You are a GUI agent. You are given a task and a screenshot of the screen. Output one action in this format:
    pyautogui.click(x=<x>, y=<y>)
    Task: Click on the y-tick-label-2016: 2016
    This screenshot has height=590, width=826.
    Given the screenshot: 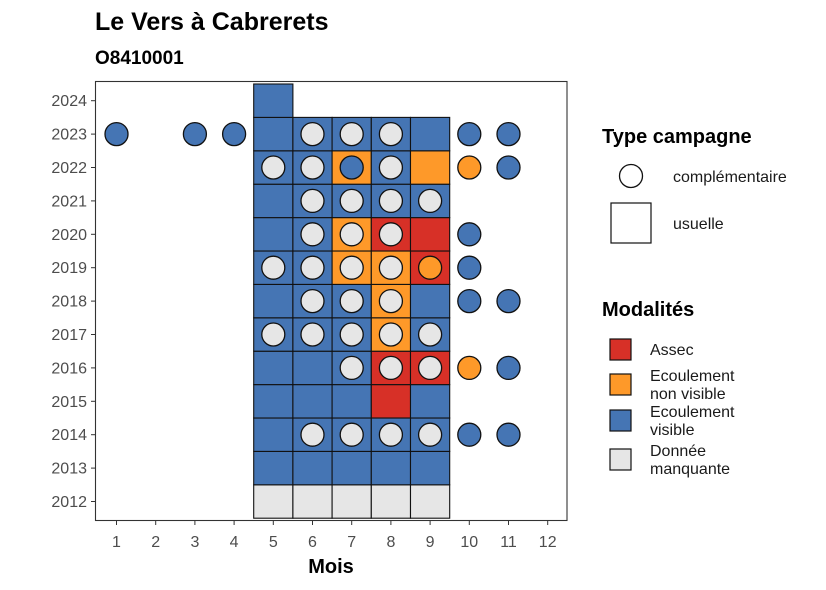 What is the action you would take?
    pyautogui.click(x=69, y=368)
    